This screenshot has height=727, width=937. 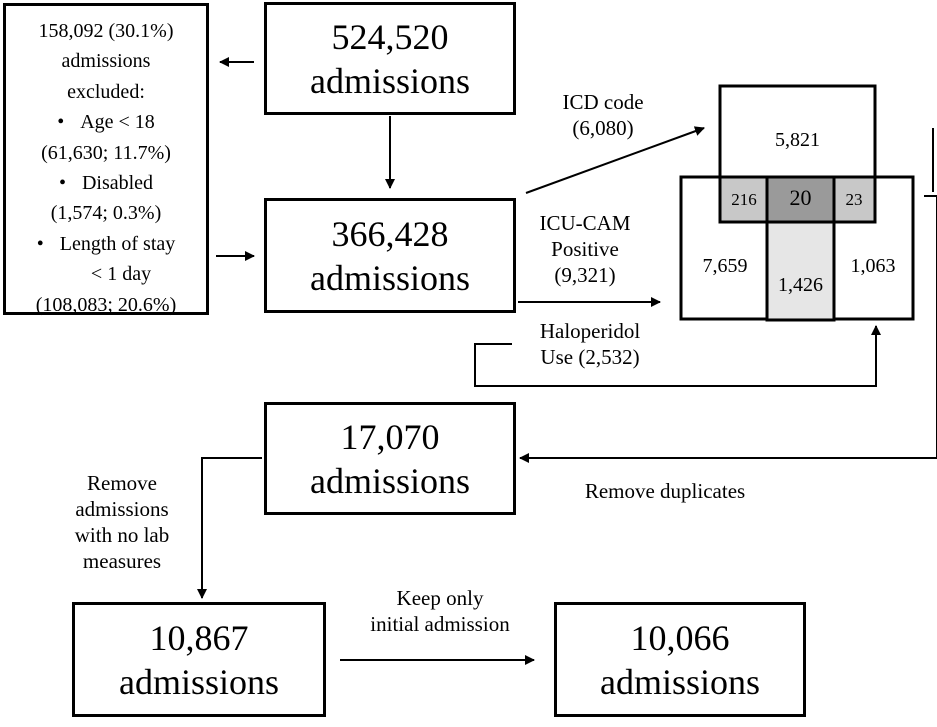 What do you see at coordinates (603, 102) in the screenshot?
I see `label-icd-title: ICD code` at bounding box center [603, 102].